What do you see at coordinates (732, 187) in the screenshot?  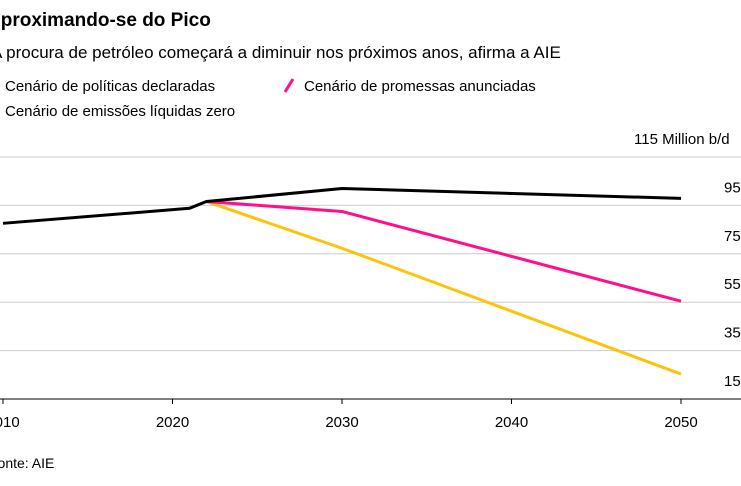 I see `y-tick-label: 95` at bounding box center [732, 187].